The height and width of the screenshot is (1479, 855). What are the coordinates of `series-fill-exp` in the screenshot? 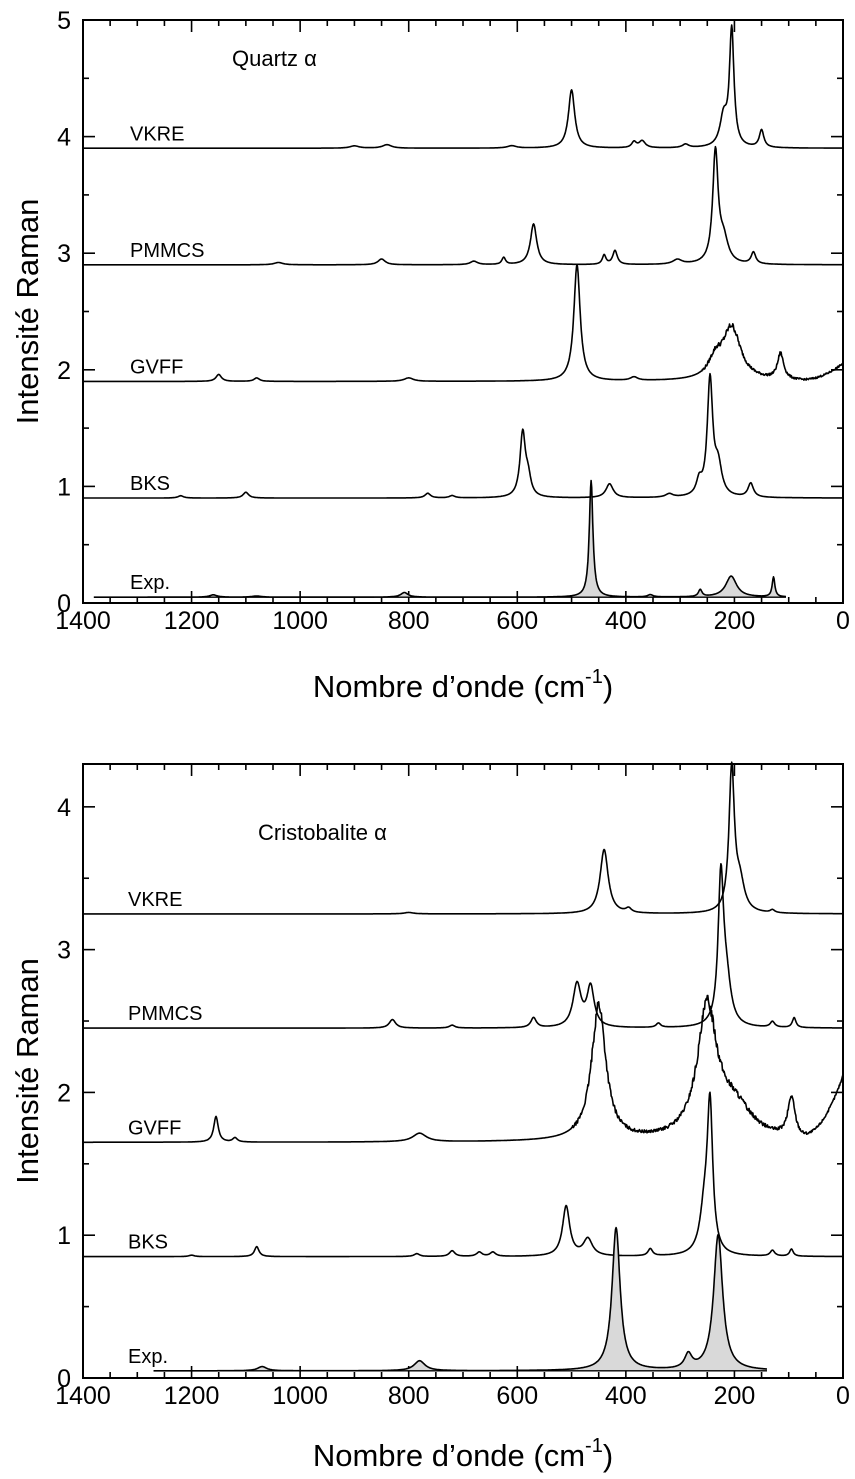 It's located at (460, 1299).